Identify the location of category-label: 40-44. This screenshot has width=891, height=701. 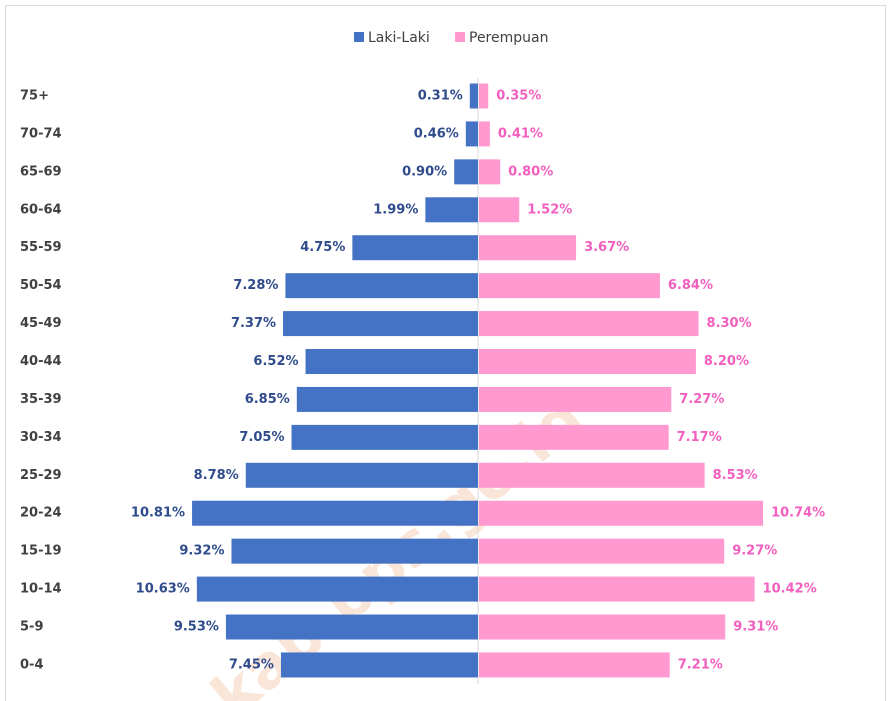
(41, 361).